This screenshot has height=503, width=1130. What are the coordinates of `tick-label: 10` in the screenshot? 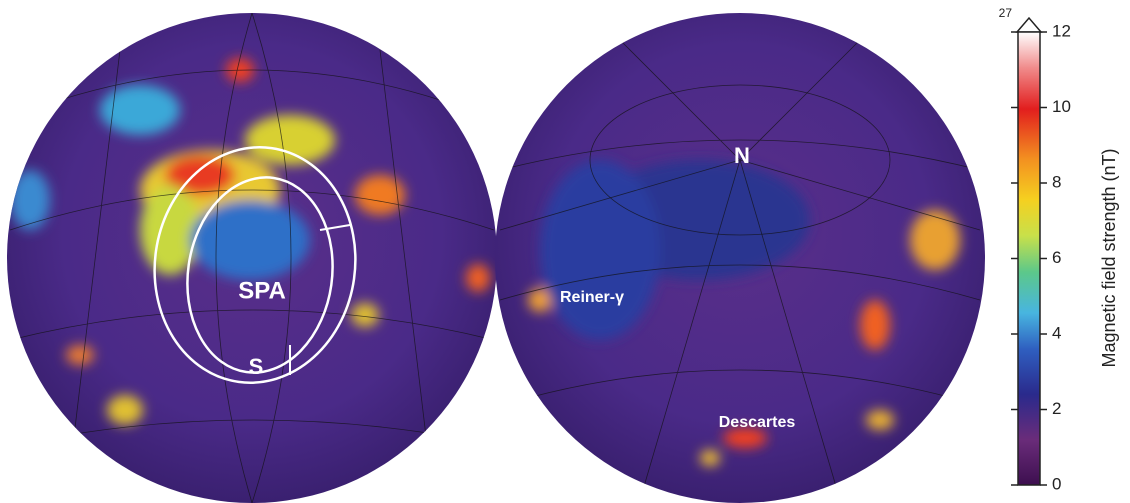 It's located at (1061, 106).